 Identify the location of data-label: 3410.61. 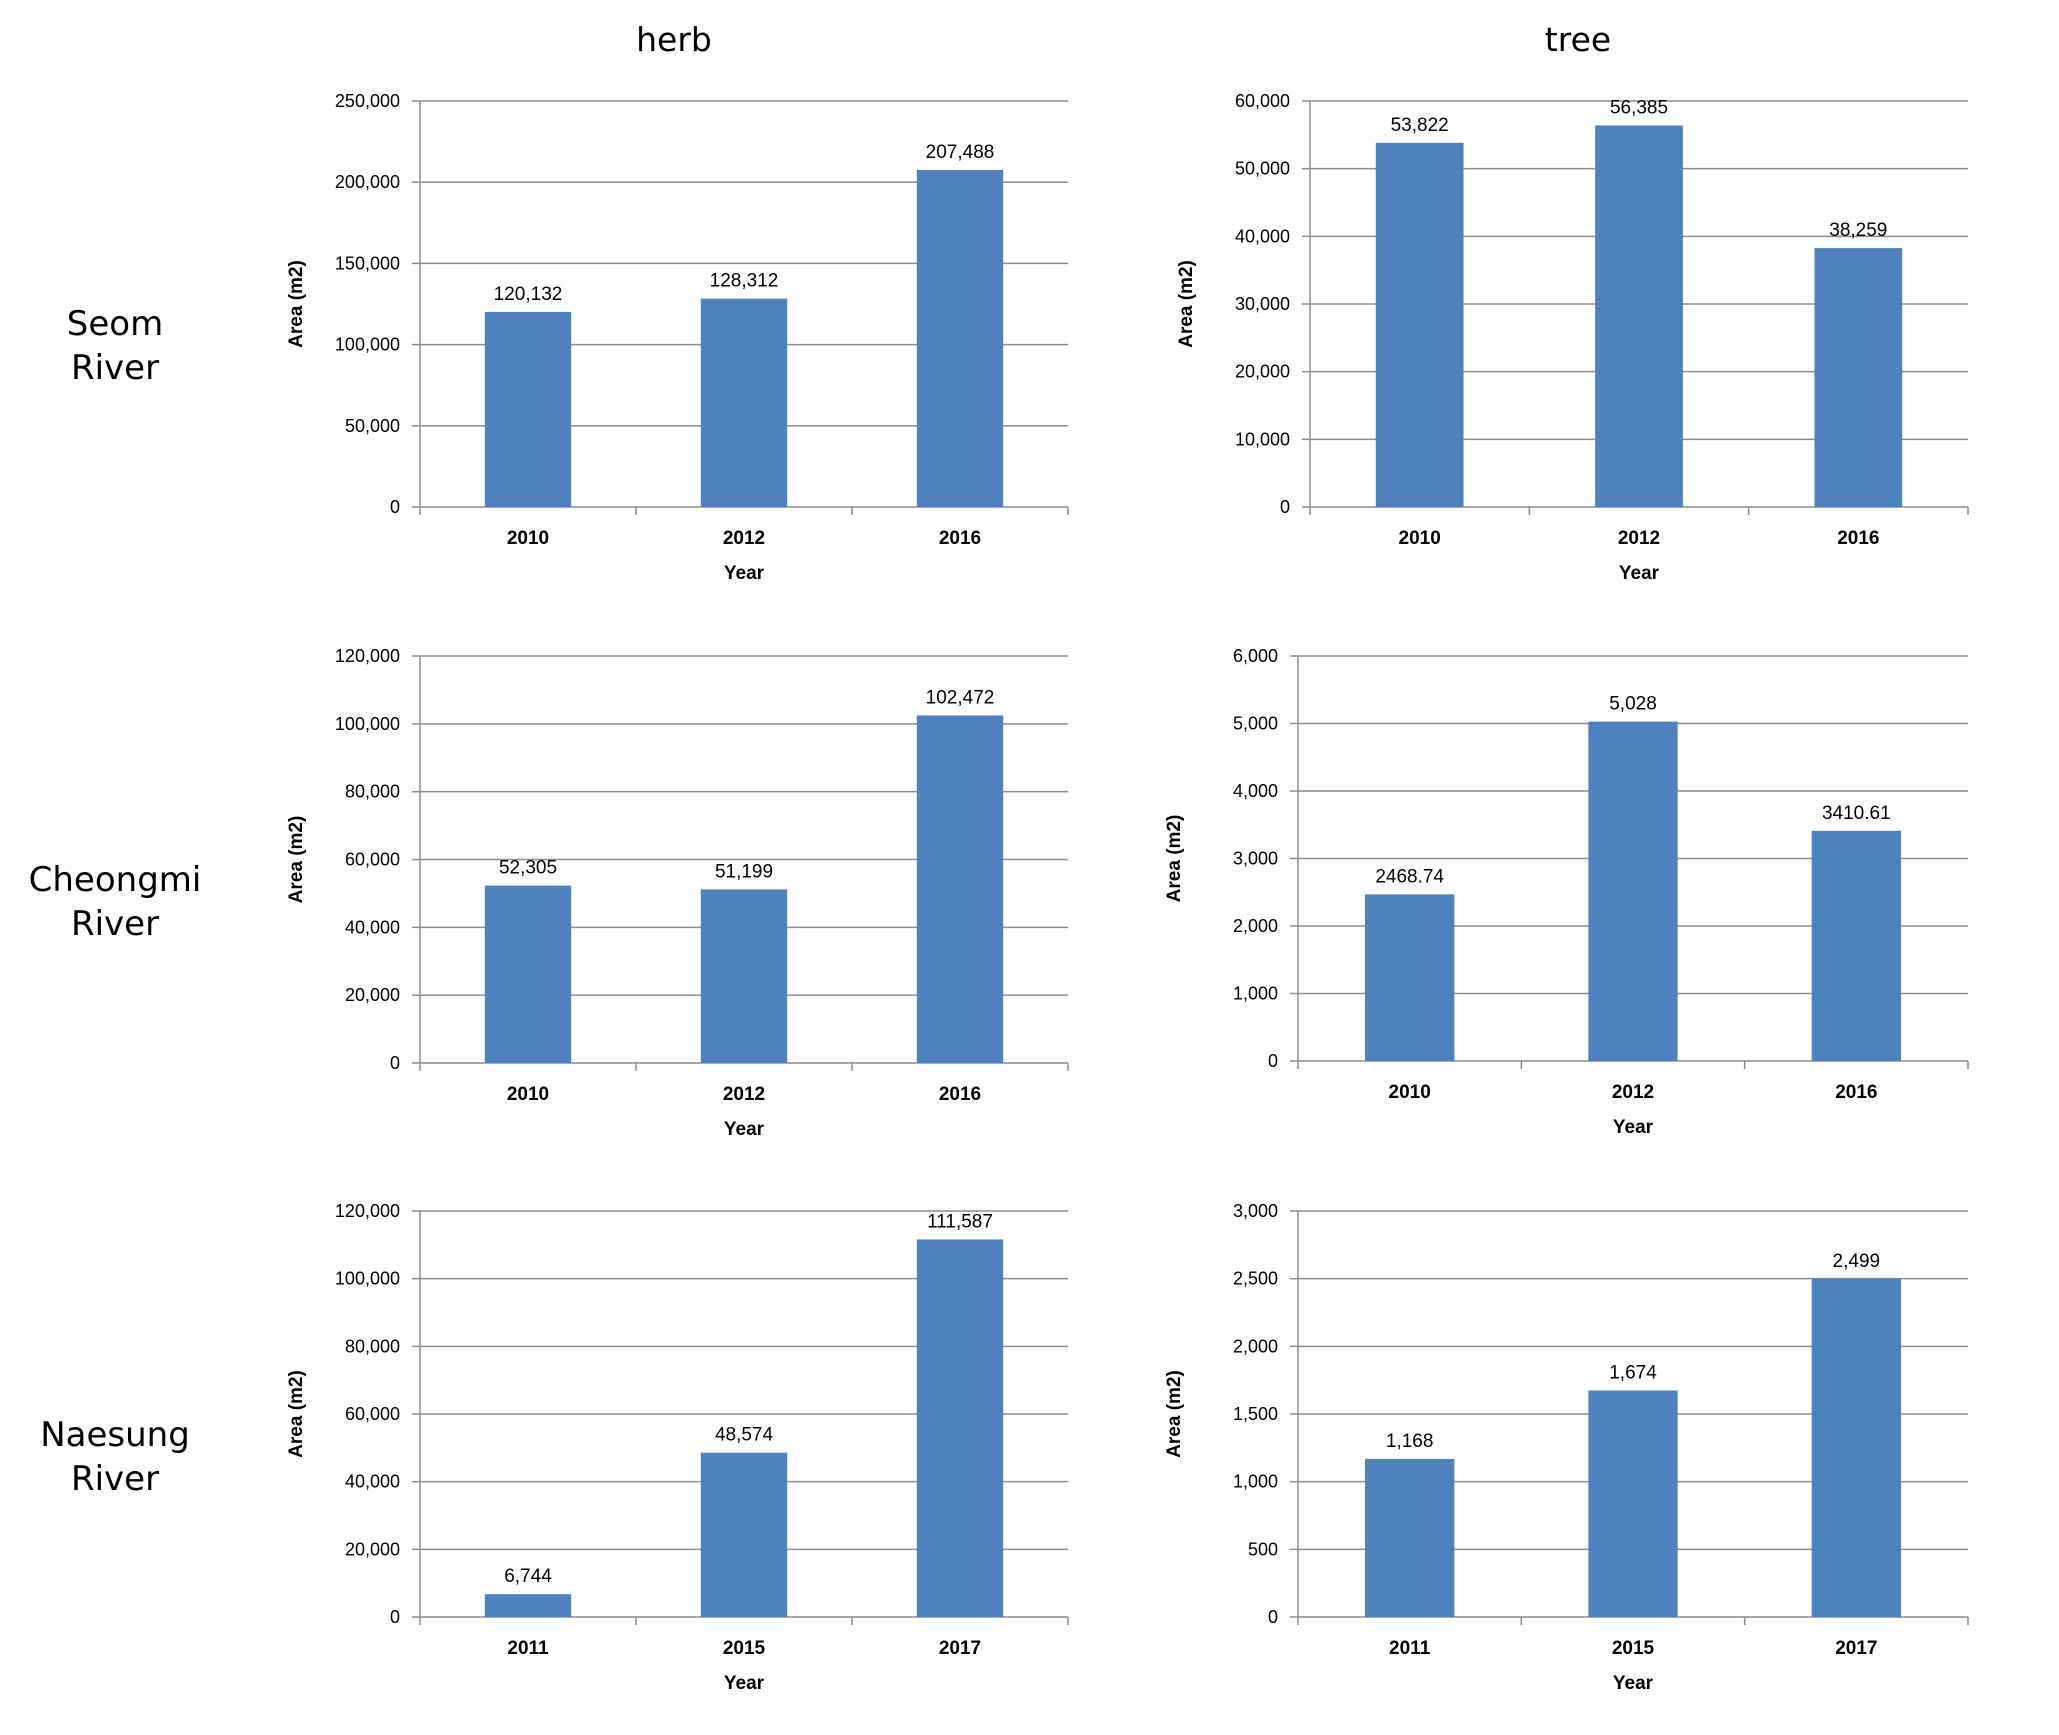
(1856, 813).